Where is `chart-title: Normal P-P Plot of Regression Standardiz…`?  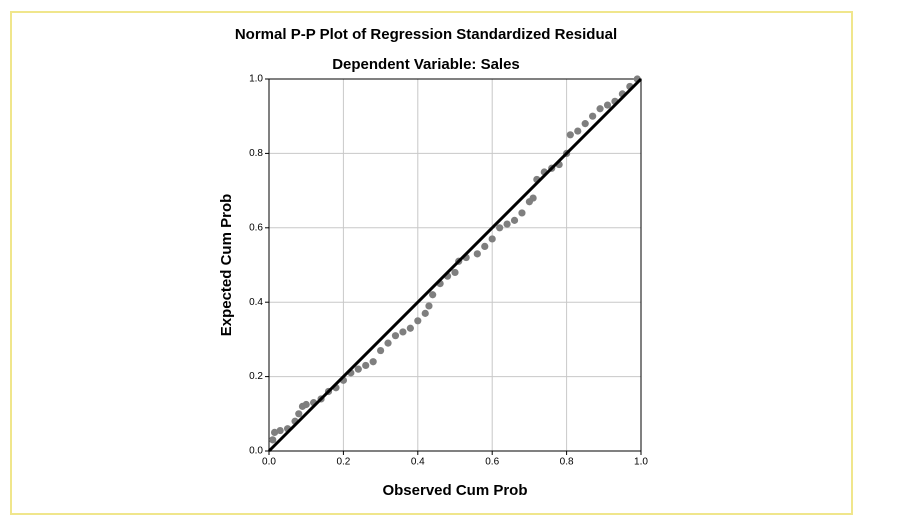 chart-title: Normal P-P Plot of Regression Standardiz… is located at coordinates (426, 34).